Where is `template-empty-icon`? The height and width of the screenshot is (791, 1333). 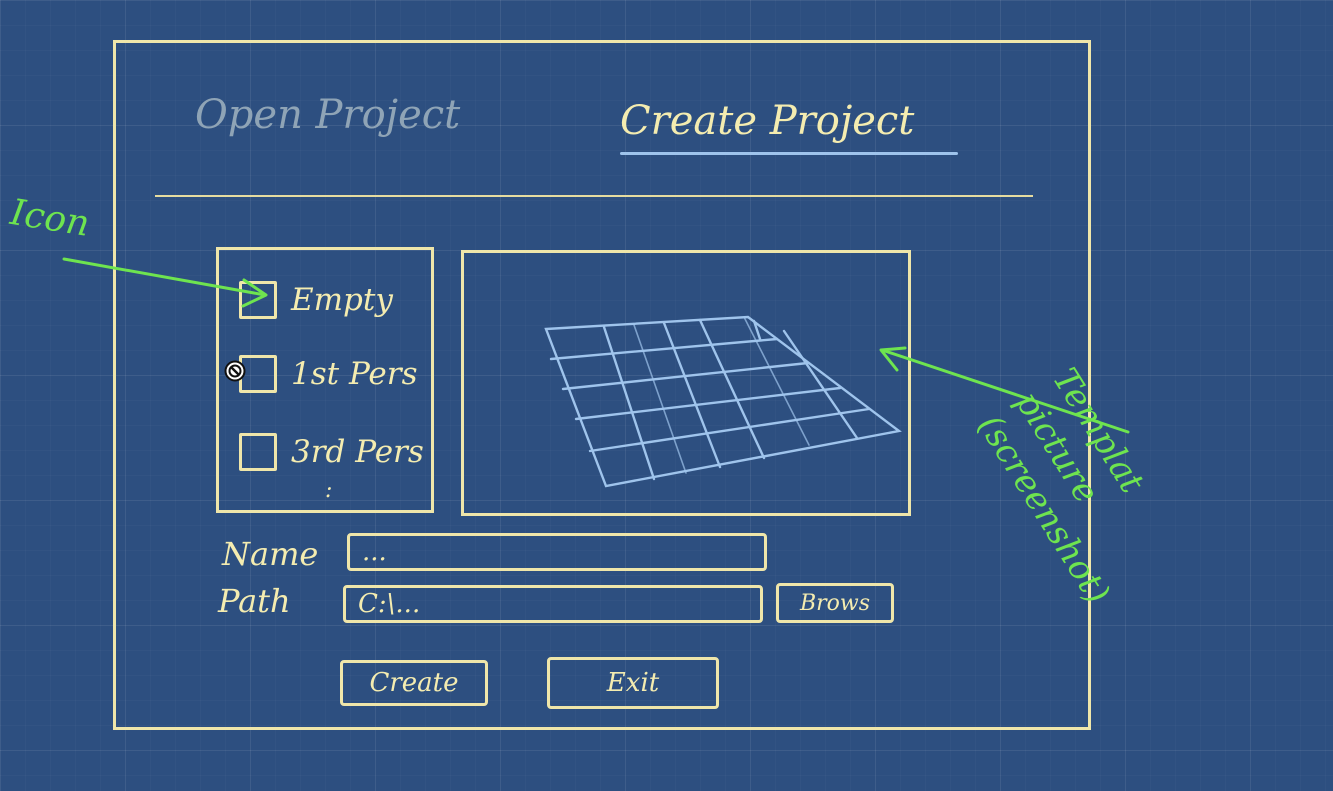 template-empty-icon is located at coordinates (258, 300).